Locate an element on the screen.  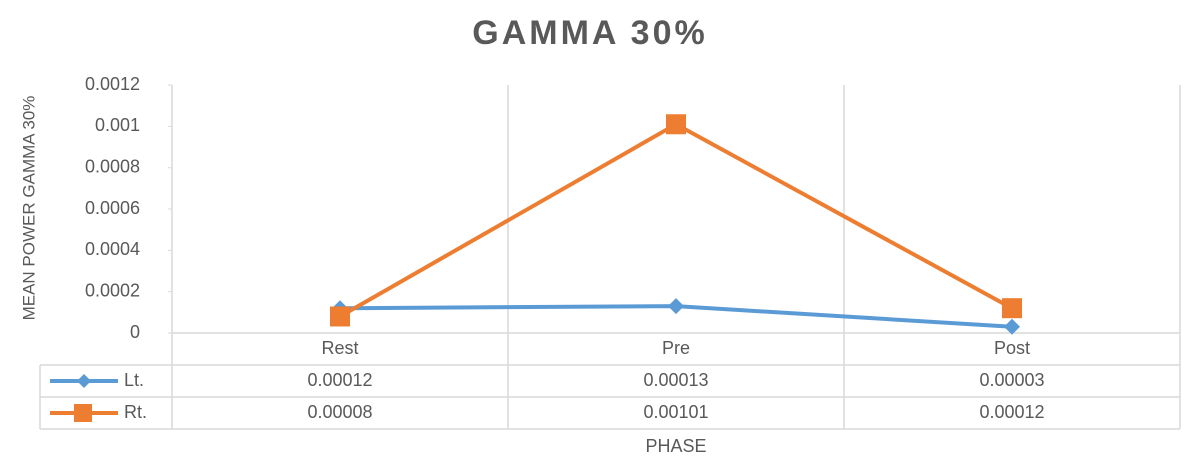
table-value: 0.00008 is located at coordinates (339, 412).